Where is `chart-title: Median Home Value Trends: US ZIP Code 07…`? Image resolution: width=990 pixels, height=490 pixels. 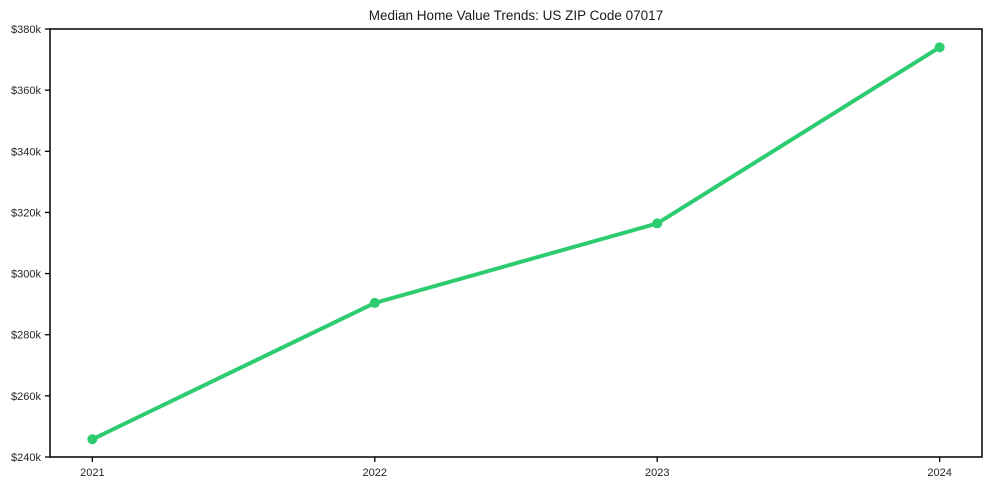 chart-title: Median Home Value Trends: US ZIP Code 07… is located at coordinates (516, 15).